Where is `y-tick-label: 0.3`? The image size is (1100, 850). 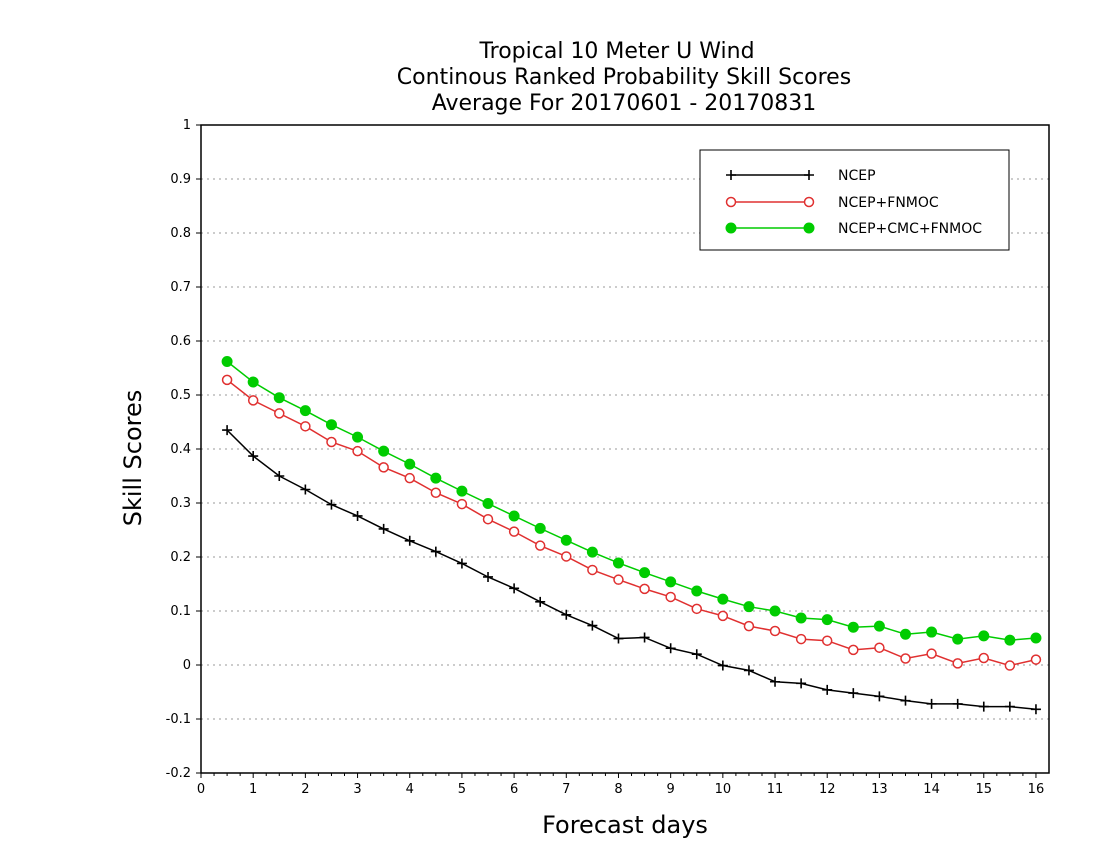 y-tick-label: 0.3 is located at coordinates (180, 503).